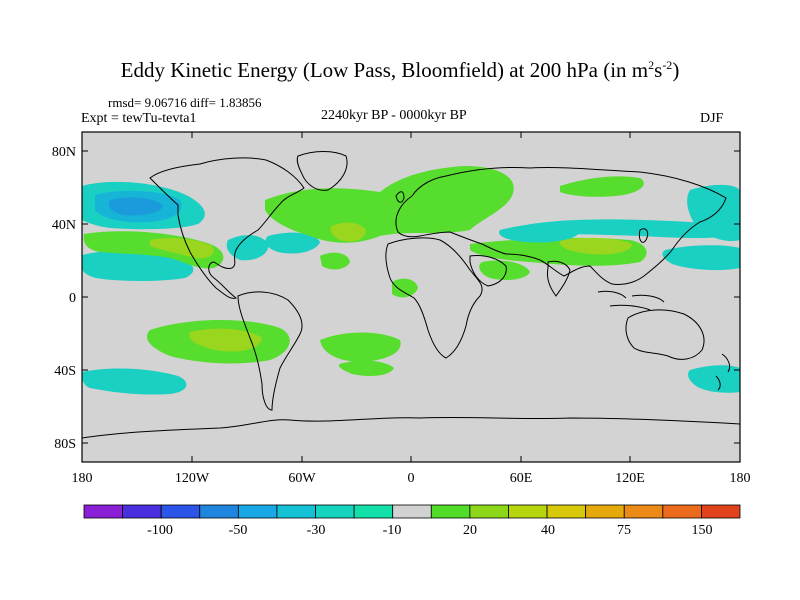 The height and width of the screenshot is (600, 800). What do you see at coordinates (238, 530) in the screenshot?
I see `colorbar-label: -50` at bounding box center [238, 530].